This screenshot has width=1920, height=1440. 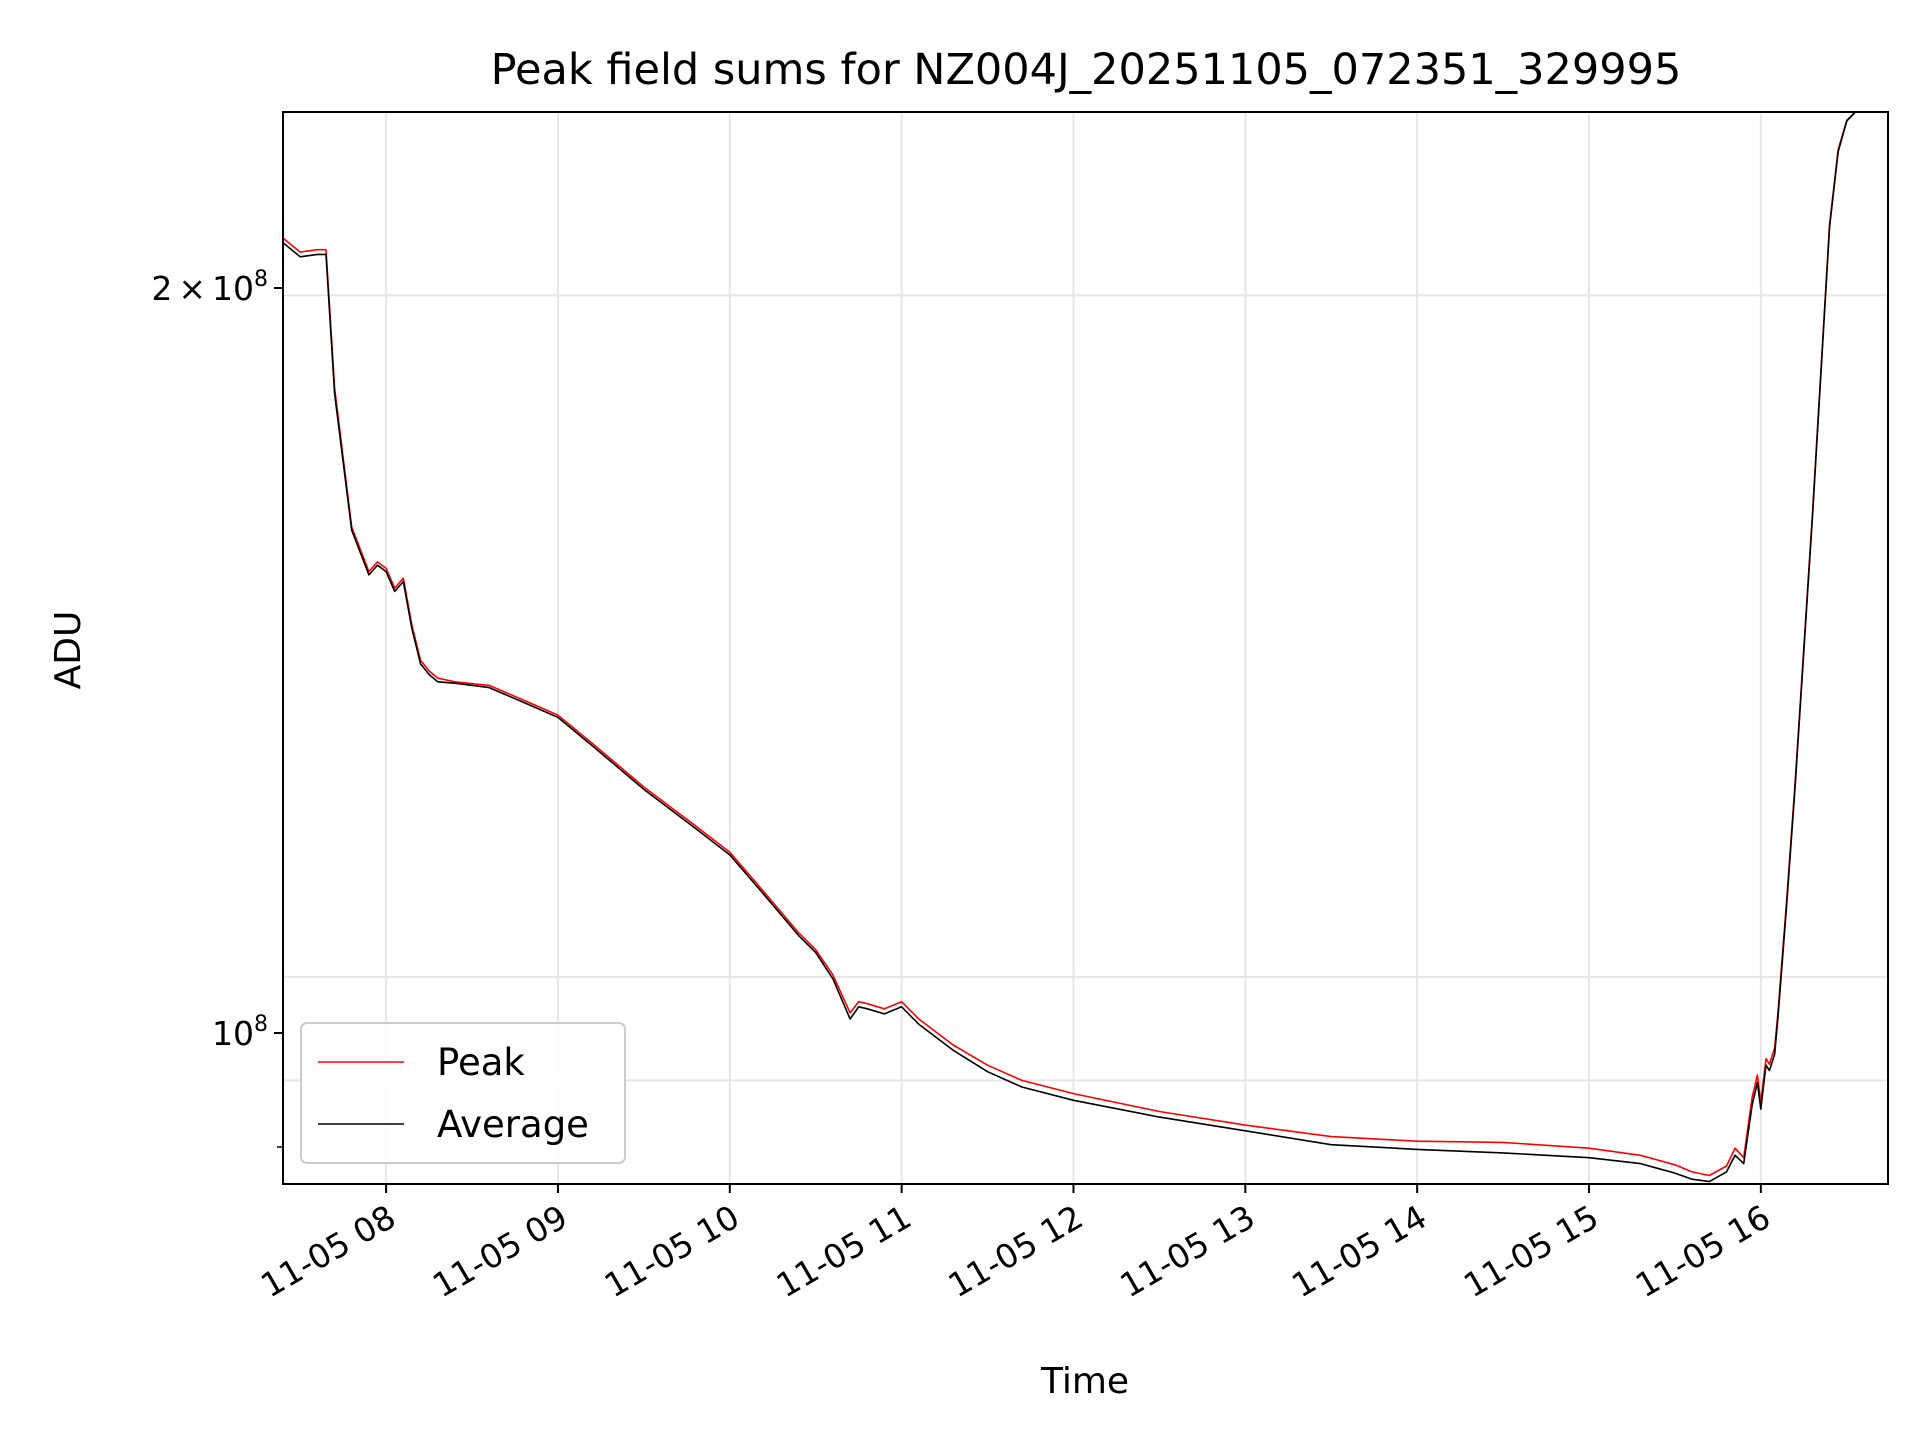 What do you see at coordinates (240, 1032) in the screenshot?
I see `y-tick-label: 108` at bounding box center [240, 1032].